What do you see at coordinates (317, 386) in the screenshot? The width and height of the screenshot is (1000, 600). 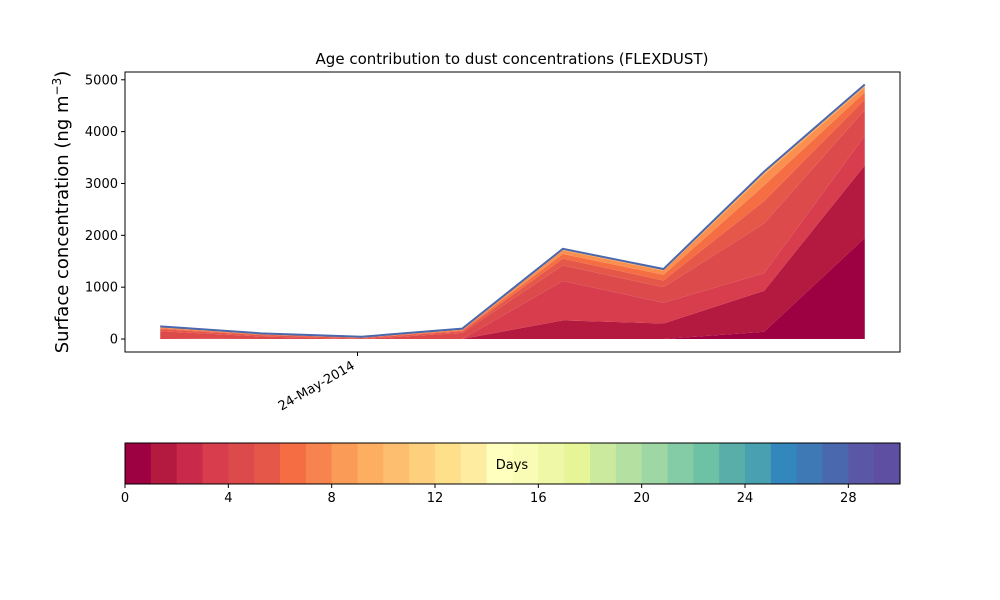 I see `x-tick-label: 24-May-2014` at bounding box center [317, 386].